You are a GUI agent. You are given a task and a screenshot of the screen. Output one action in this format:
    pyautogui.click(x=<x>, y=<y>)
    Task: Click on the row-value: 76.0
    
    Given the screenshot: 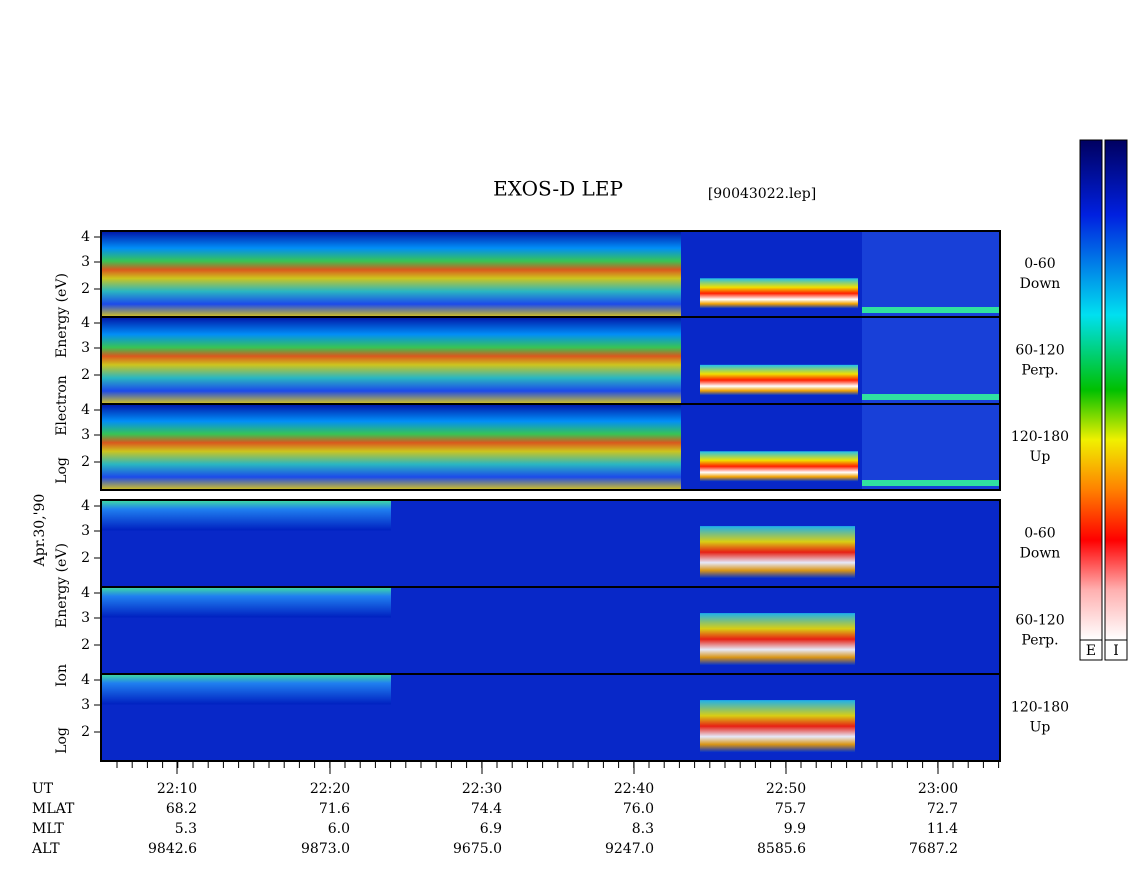 What is the action you would take?
    pyautogui.click(x=638, y=809)
    